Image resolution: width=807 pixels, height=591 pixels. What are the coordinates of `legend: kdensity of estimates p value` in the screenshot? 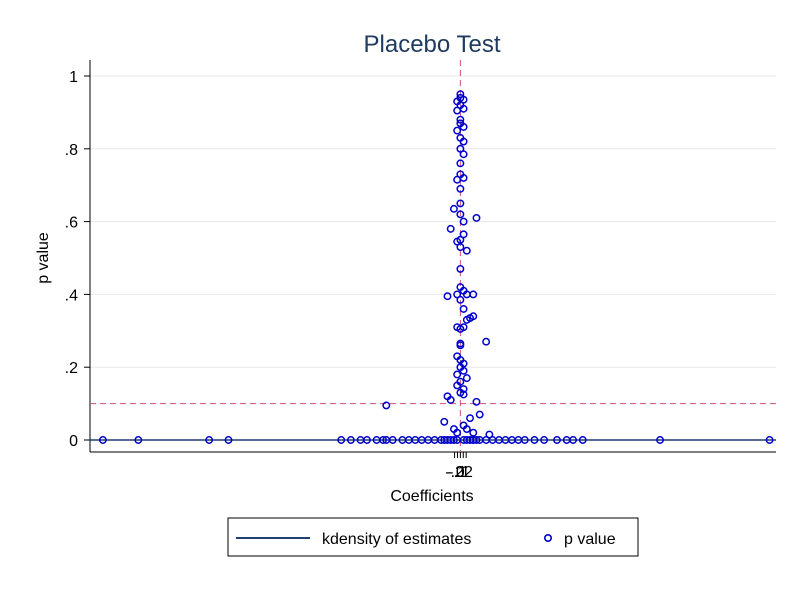 It's located at (433, 537).